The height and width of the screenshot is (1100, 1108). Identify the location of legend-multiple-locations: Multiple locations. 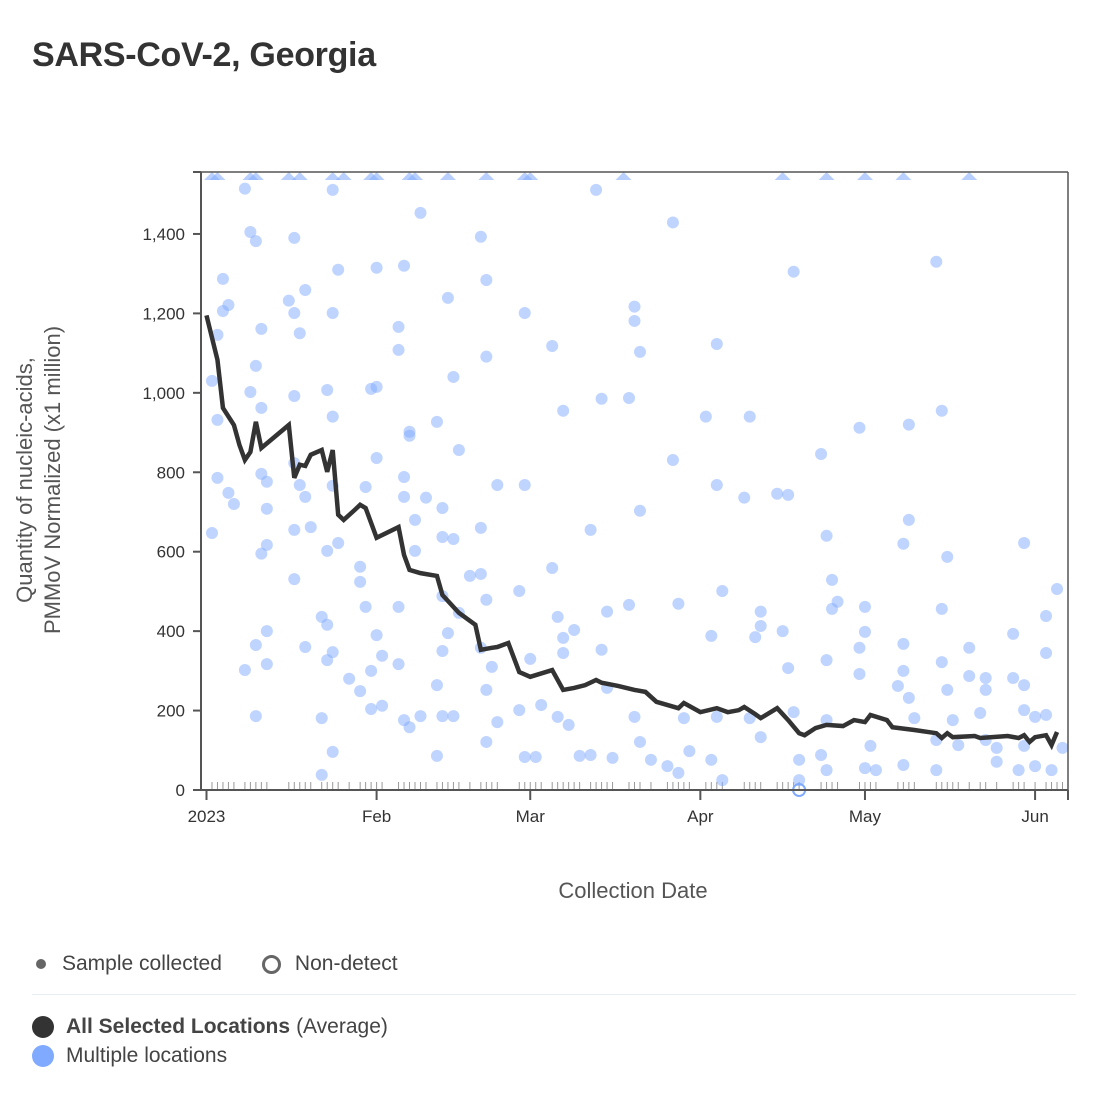
(210, 1055).